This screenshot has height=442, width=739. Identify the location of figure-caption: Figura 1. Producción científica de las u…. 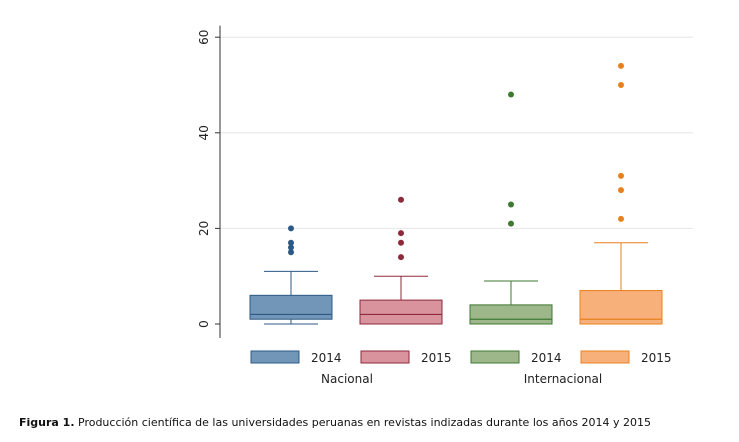
(376, 422).